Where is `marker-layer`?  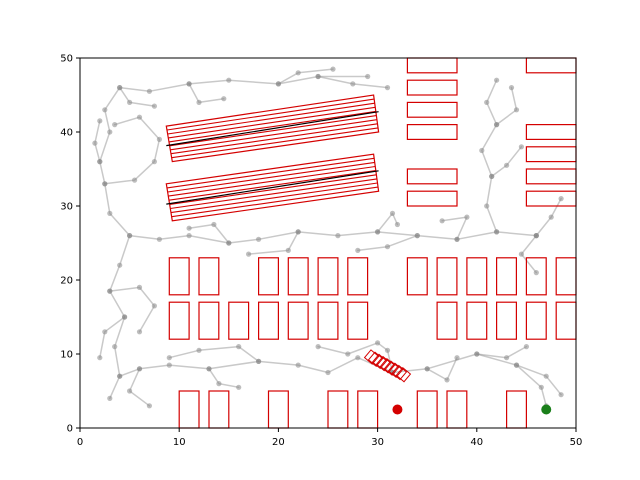 marker-layer is located at coordinates (472, 409).